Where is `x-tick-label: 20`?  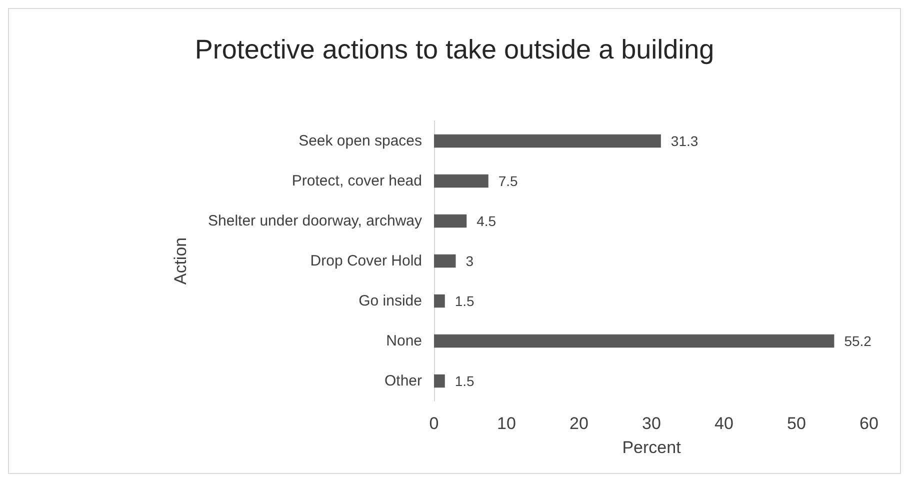
x-tick-label: 20 is located at coordinates (579, 423).